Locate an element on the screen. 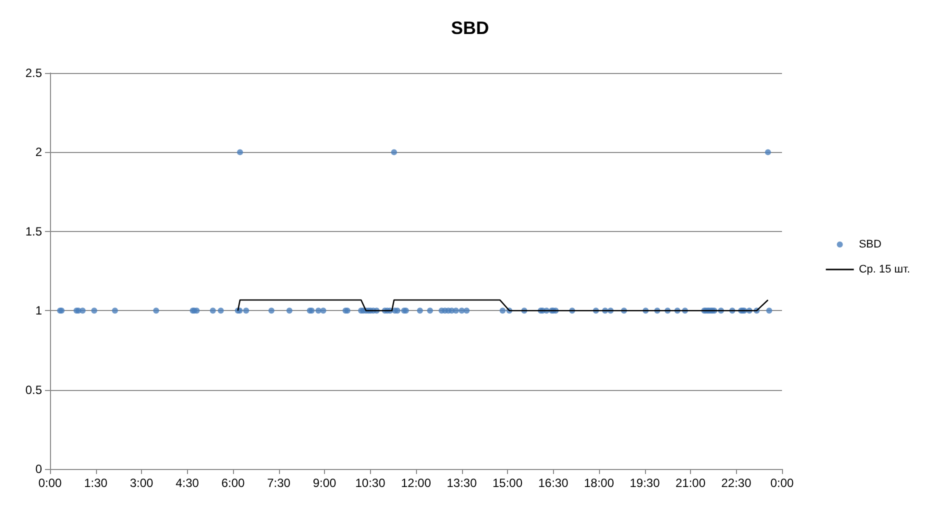  y-tick-label: 2.5 is located at coordinates (33, 73).